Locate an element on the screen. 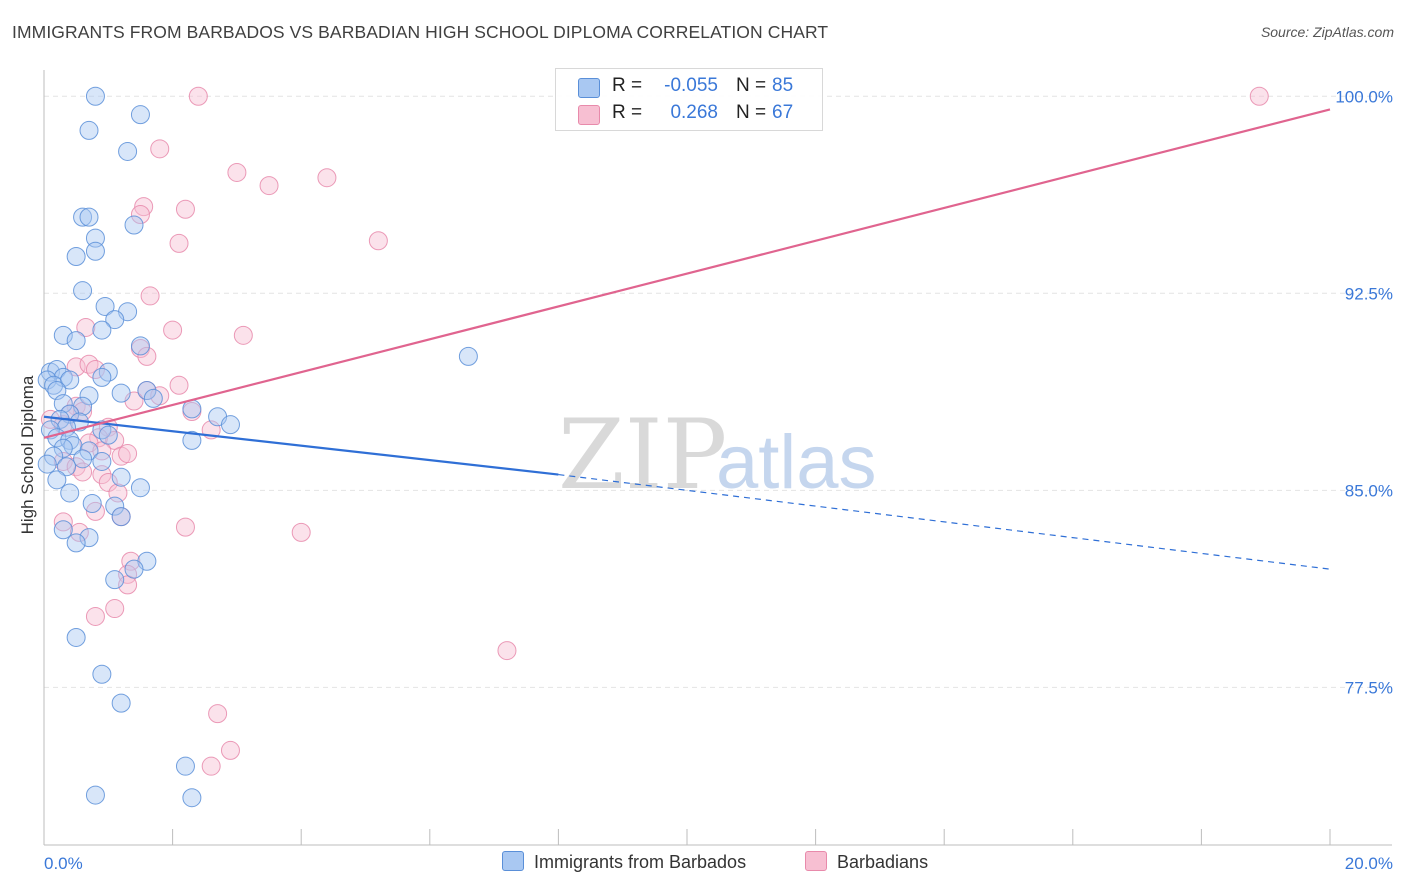  stats-n-value-pink: 67 is located at coordinates (783, 112).